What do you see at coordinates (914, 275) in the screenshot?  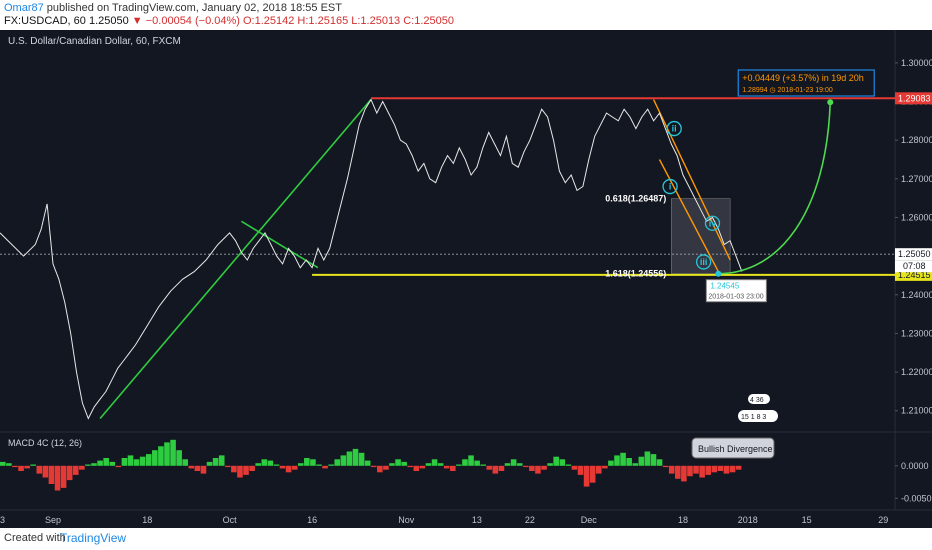 I see `level-price-label: 1.24515` at bounding box center [914, 275].